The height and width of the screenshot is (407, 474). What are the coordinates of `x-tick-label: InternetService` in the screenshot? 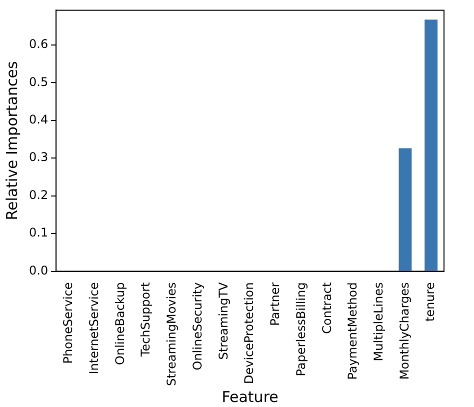 It's located at (94, 328).